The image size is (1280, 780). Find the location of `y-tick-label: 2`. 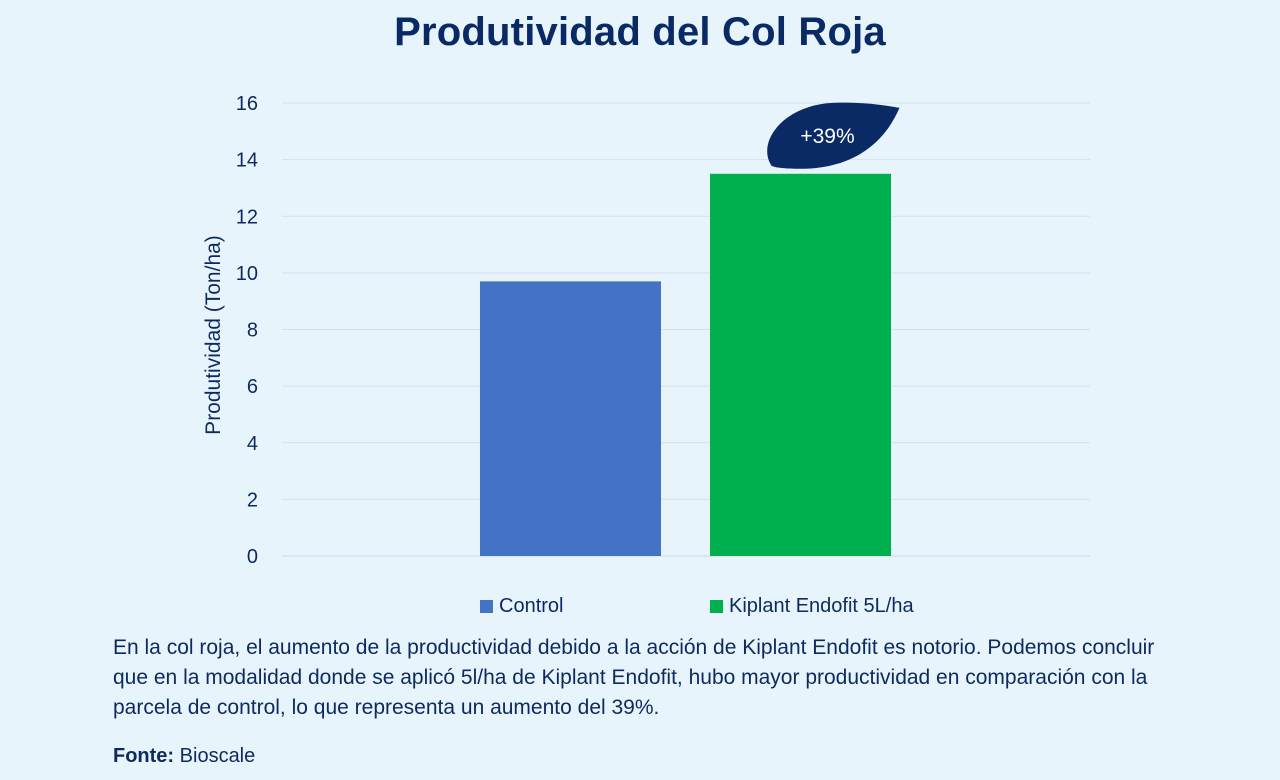

y-tick-label: 2 is located at coordinates (252, 500).